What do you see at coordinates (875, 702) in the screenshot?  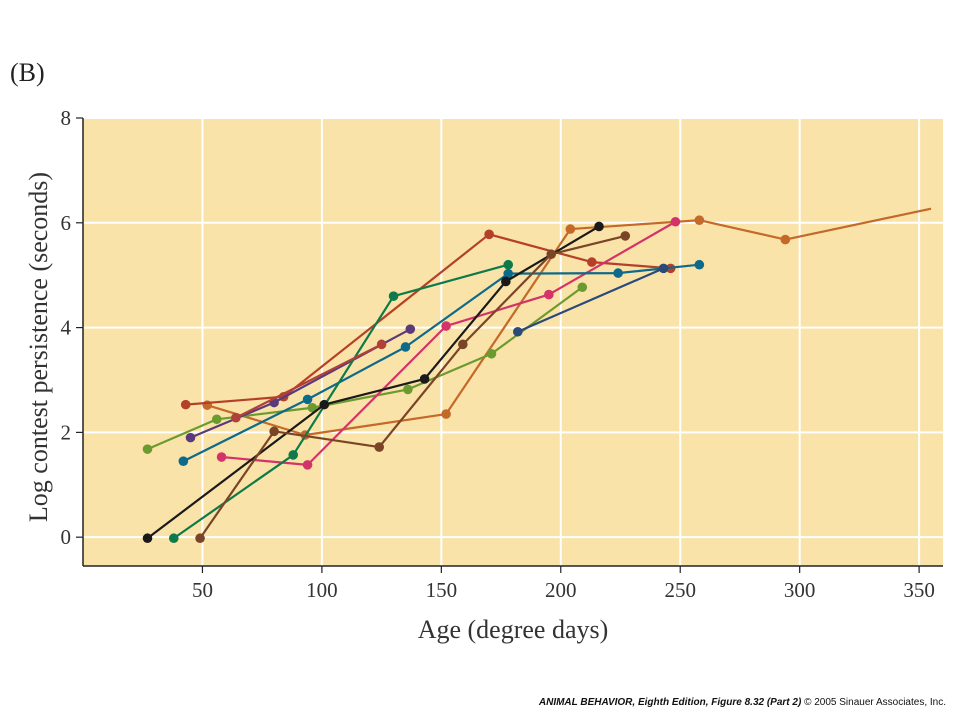 I see `credit-copyright: © 2005 Sinauer Associates, Inc.` at bounding box center [875, 702].